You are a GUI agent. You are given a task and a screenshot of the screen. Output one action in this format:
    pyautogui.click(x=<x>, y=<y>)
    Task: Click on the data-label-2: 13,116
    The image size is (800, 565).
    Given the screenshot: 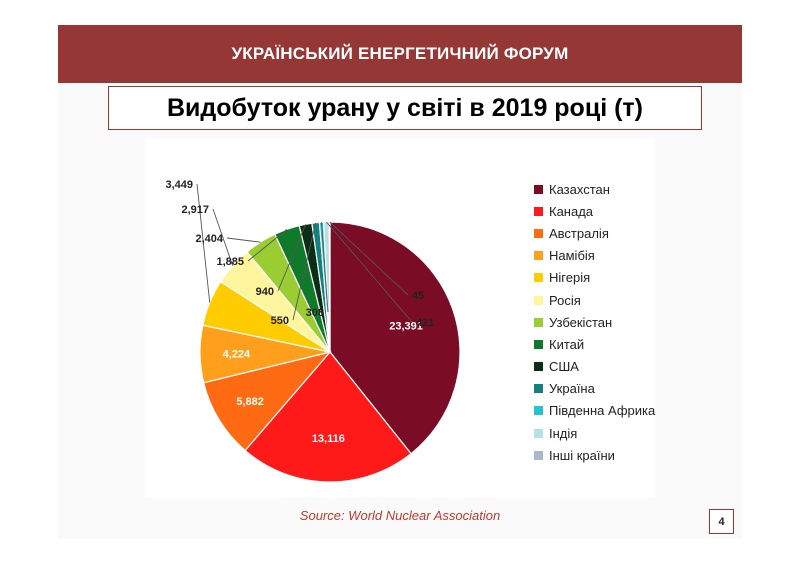 What is the action you would take?
    pyautogui.click(x=328, y=439)
    